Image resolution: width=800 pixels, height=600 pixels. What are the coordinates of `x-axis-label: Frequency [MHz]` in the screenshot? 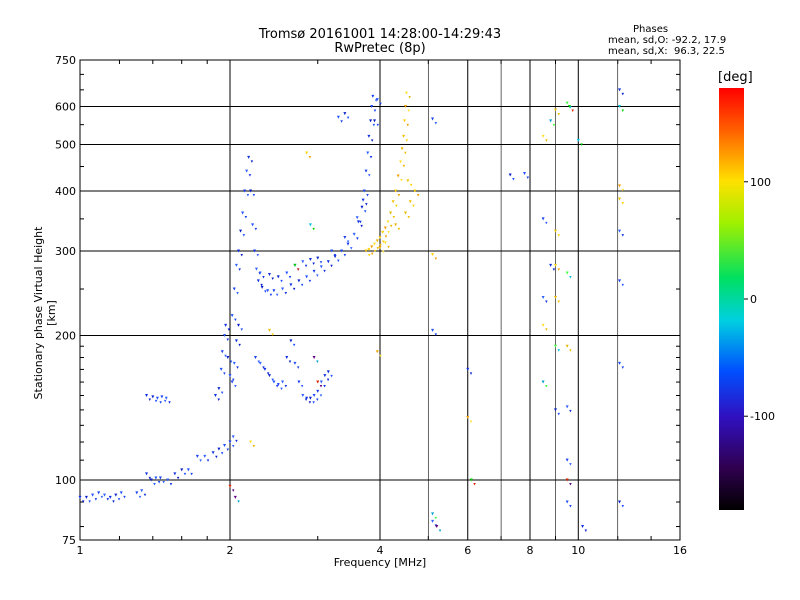 It's located at (380, 562).